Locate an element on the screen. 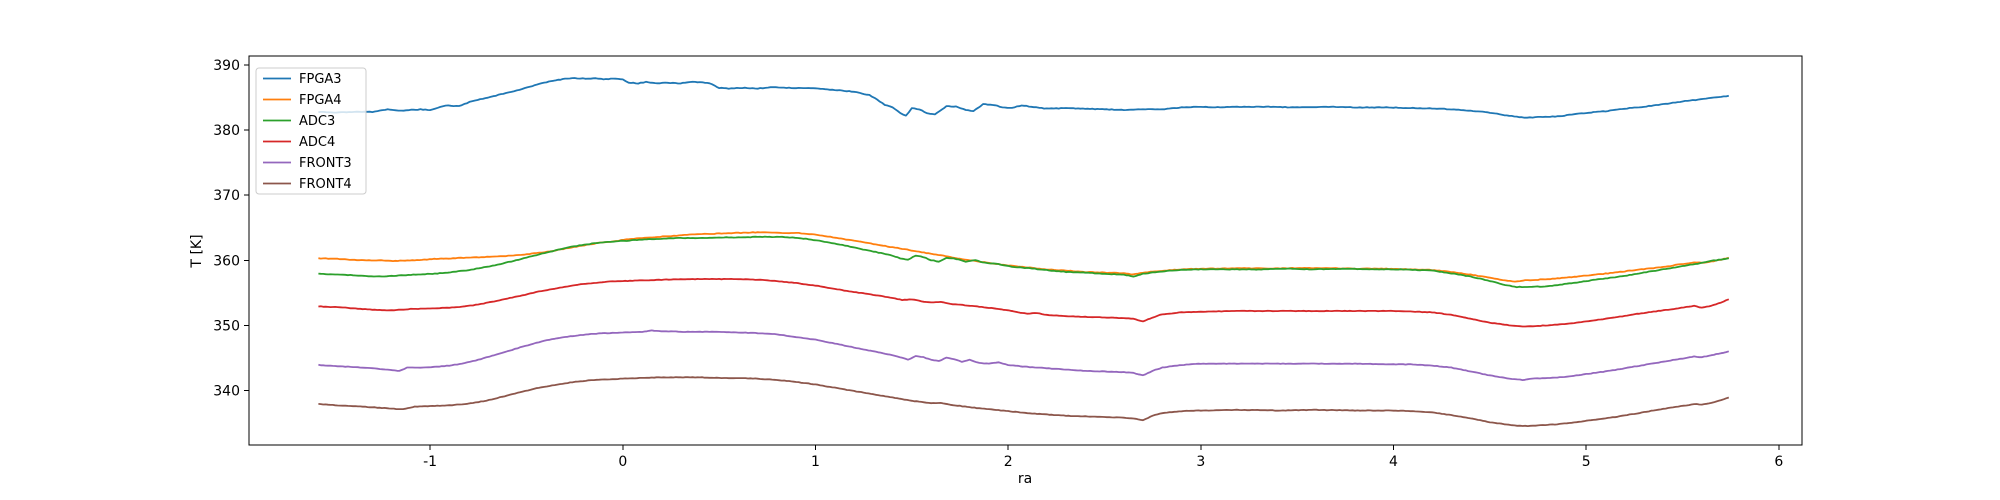 The height and width of the screenshot is (500, 2000). x-tick-label: -1 is located at coordinates (430, 462).